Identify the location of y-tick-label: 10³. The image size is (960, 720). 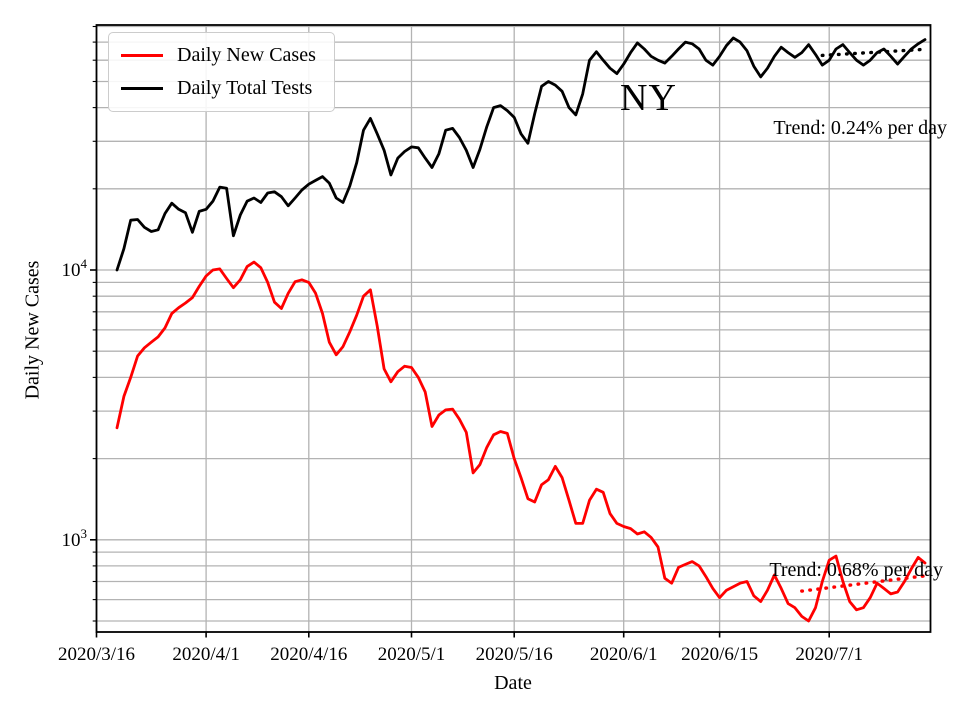
(75, 538).